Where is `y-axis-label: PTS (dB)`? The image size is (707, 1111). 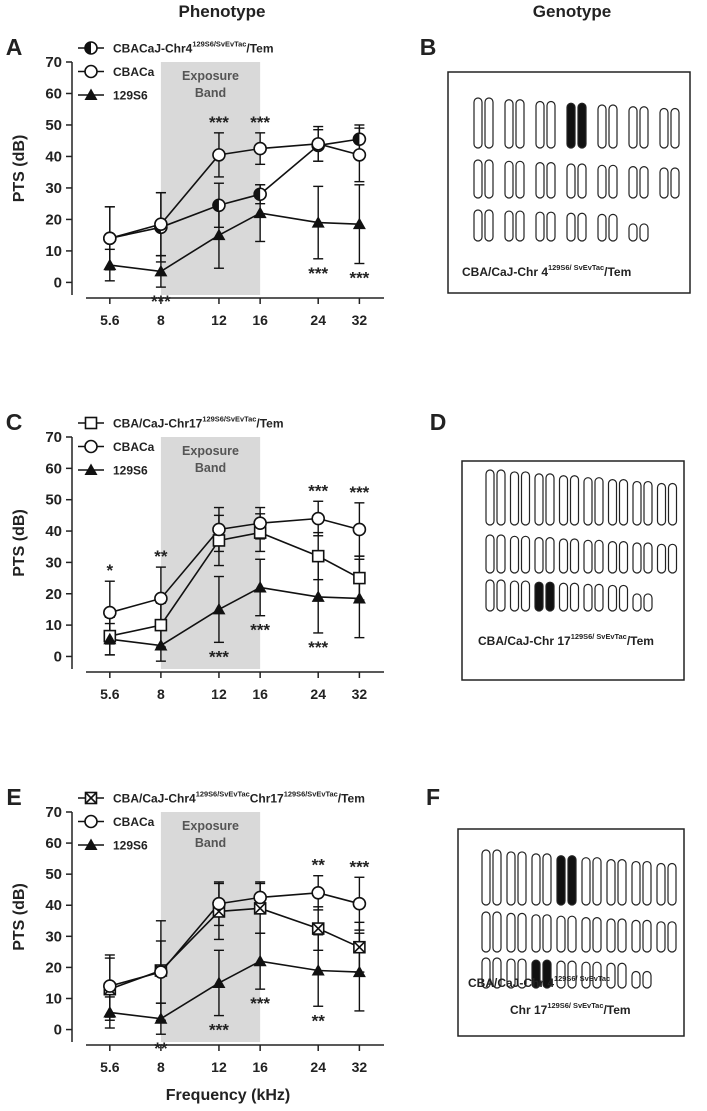
y-axis-label: PTS (dB) is located at coordinates (19, 917).